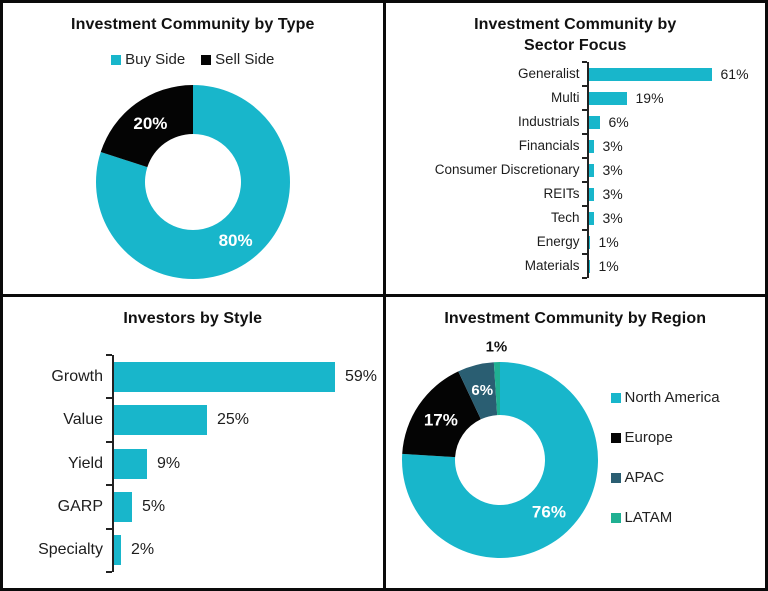 The height and width of the screenshot is (591, 768). What do you see at coordinates (644, 477) in the screenshot?
I see `legend-label-apac: APAC` at bounding box center [644, 477].